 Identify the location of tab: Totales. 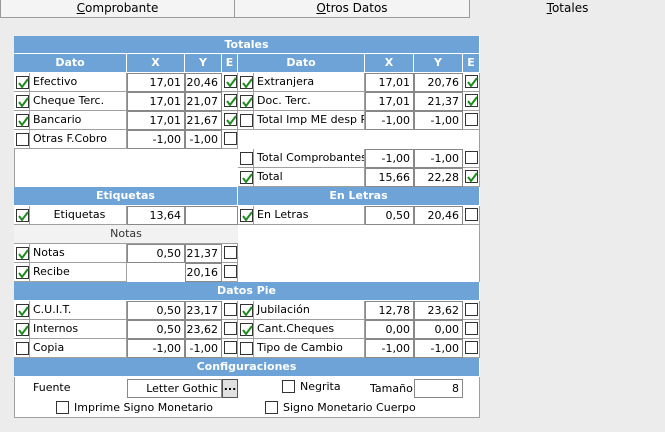
(567, 8).